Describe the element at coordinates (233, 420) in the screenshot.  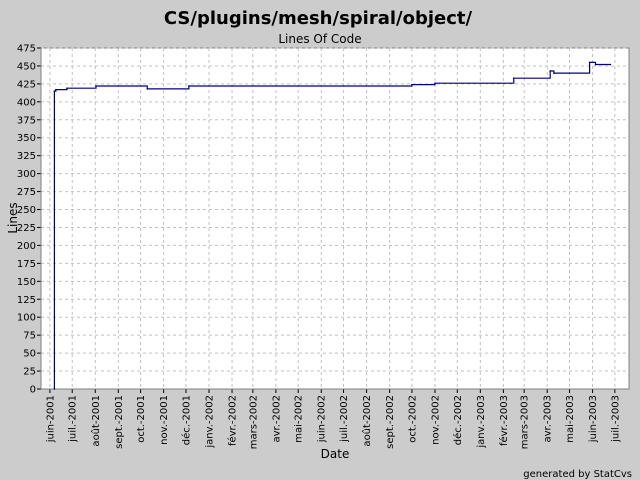
I see `x-tick-label: févr.-2002` at that location.